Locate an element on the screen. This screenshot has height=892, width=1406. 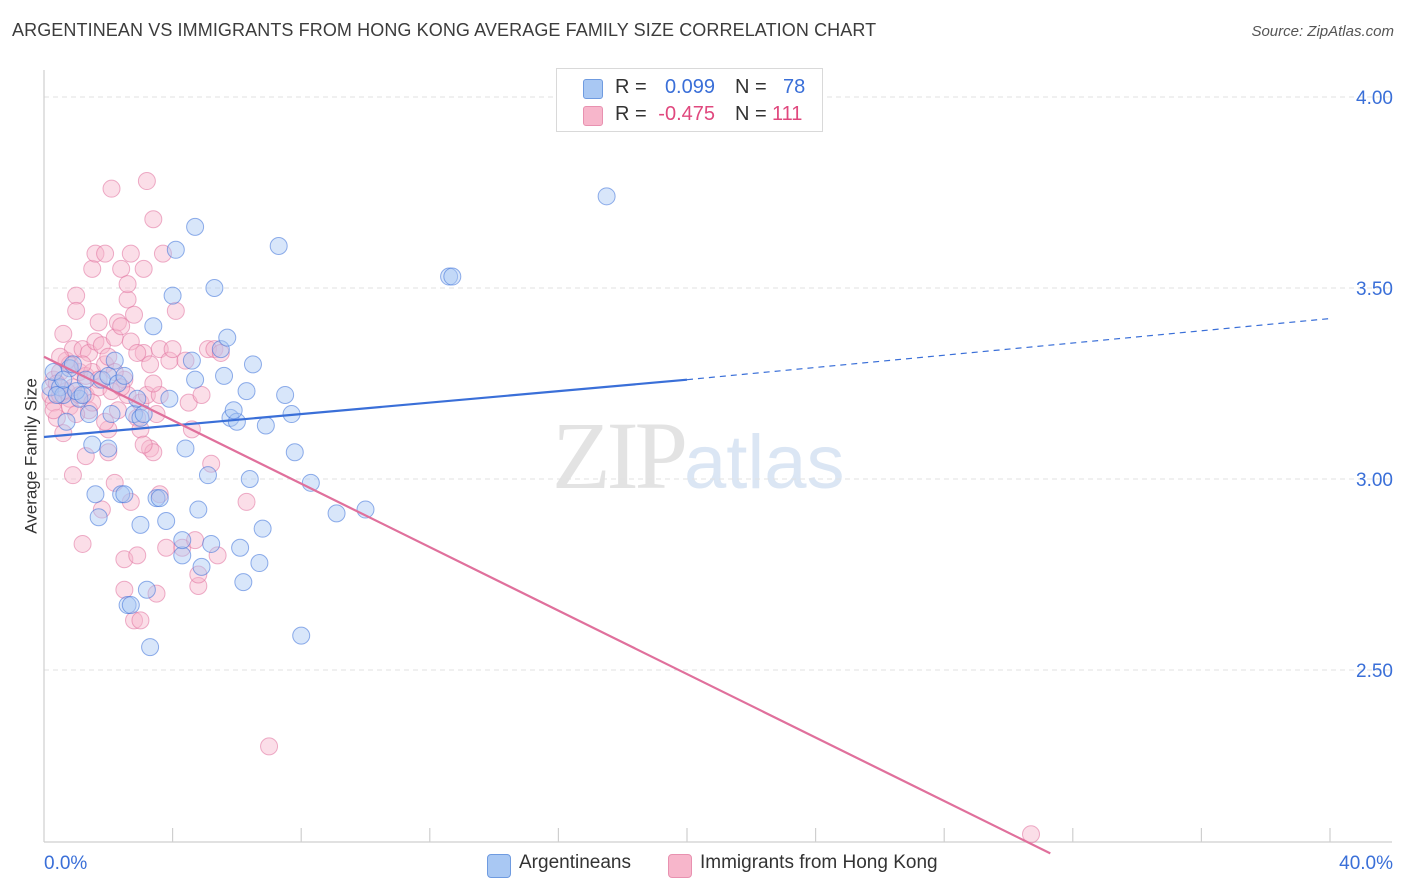
stats-n-value: 78 is located at coordinates (794, 87).